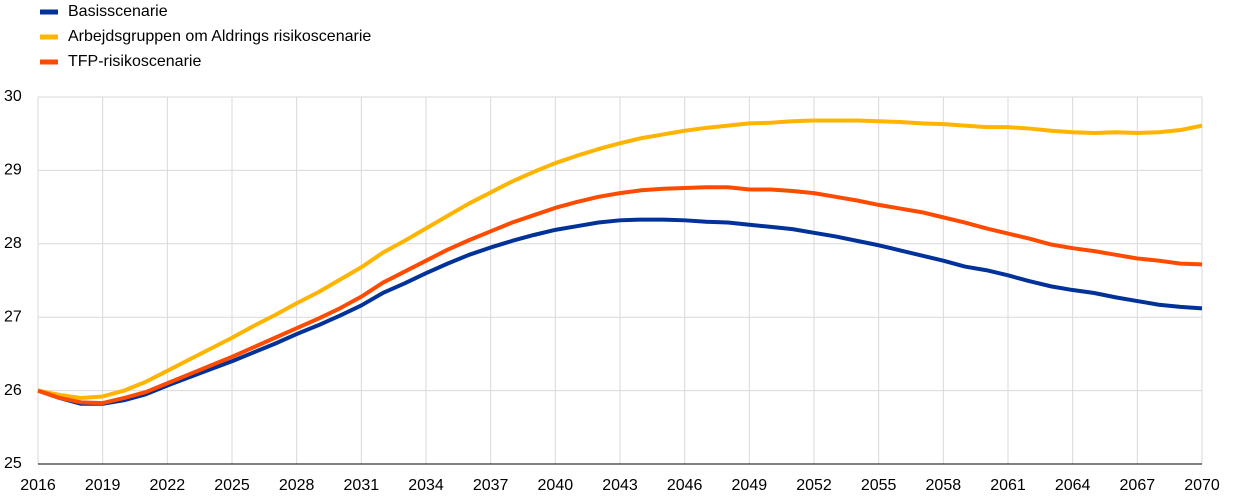 This screenshot has width=1240, height=503. Describe the element at coordinates (13, 463) in the screenshot. I see `y-tick-label: 25` at that location.